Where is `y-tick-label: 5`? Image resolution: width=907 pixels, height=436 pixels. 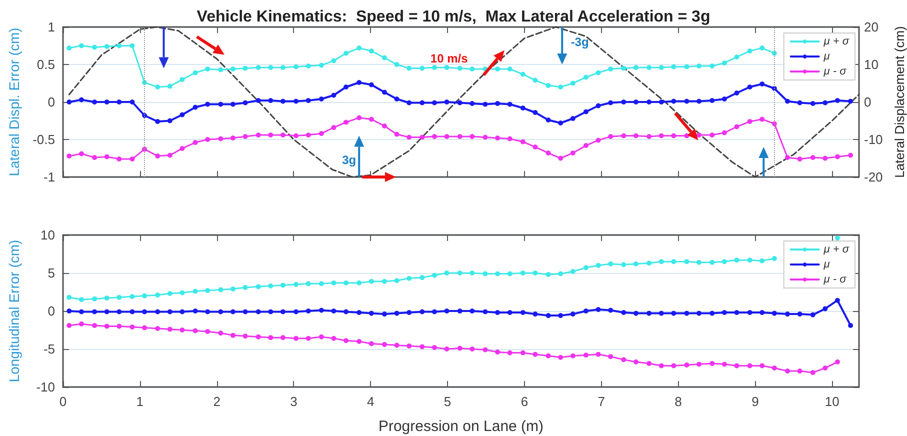
y-tick-label: 5 is located at coordinates (51, 273).